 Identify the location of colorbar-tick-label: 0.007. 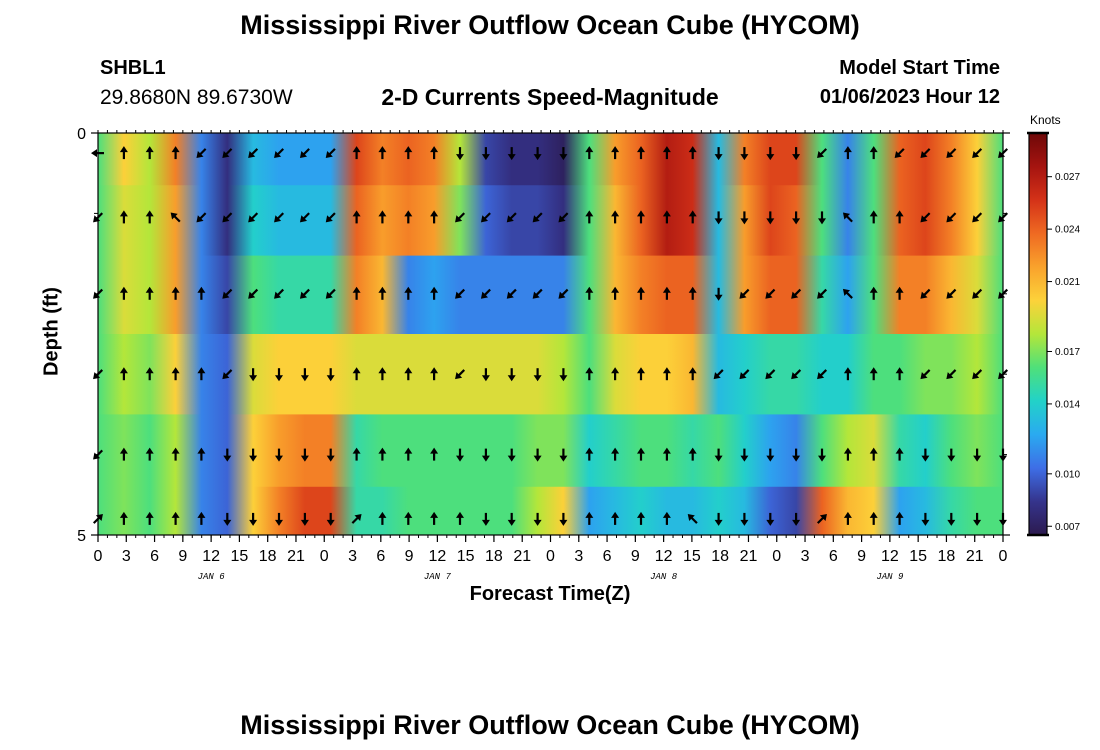
(1067, 527).